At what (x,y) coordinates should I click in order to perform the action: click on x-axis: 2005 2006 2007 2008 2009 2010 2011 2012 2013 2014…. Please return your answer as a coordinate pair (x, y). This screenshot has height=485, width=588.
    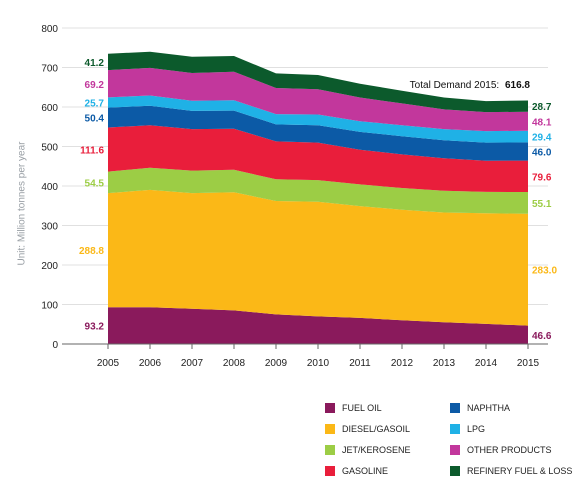
    Looking at the image, I should click on (305, 356).